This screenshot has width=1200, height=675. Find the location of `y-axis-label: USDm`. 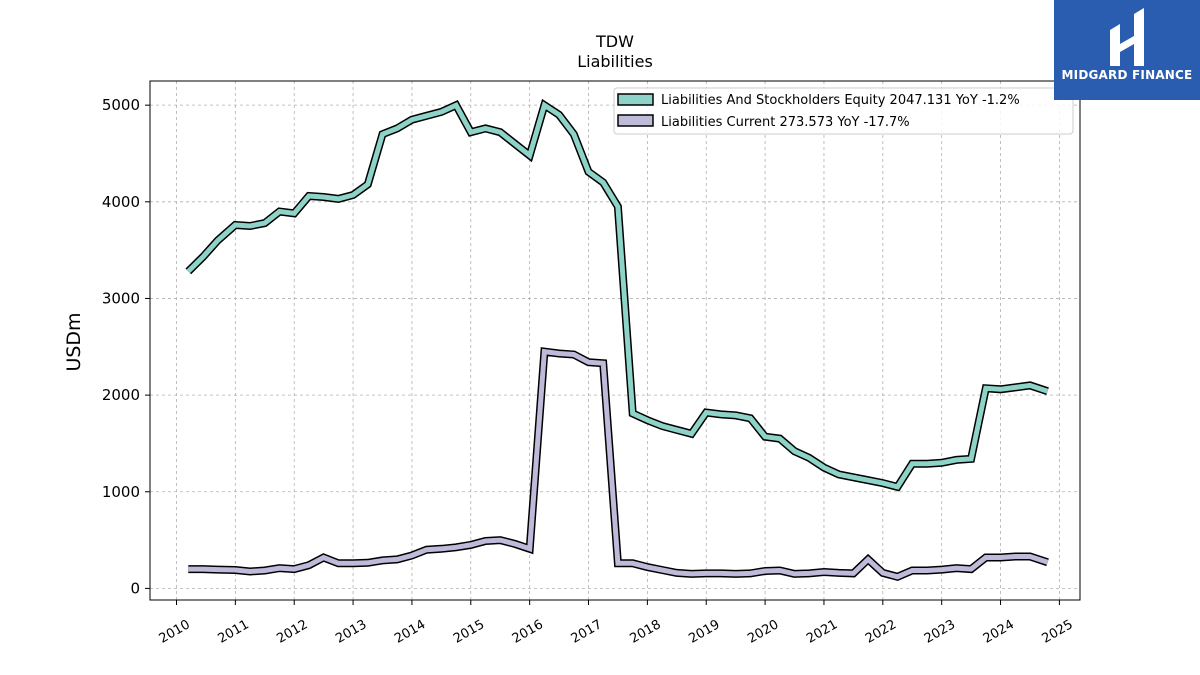

y-axis-label: USDm is located at coordinates (74, 341).